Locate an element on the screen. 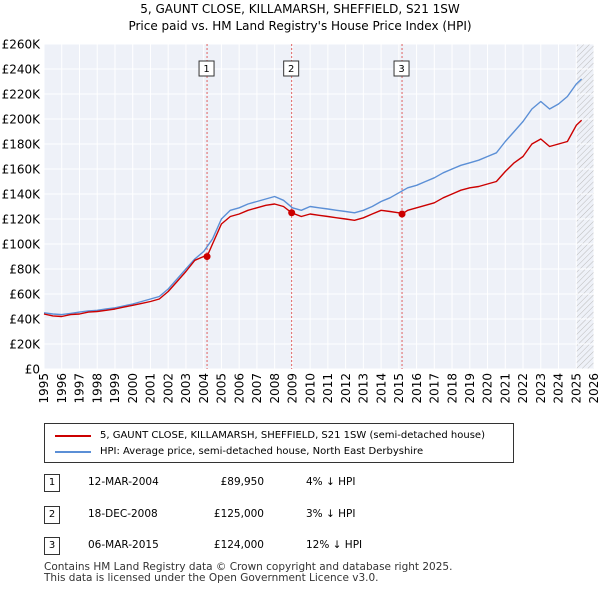 The height and width of the screenshot is (590, 600). y-tick-label: £100K is located at coordinates (22, 245).